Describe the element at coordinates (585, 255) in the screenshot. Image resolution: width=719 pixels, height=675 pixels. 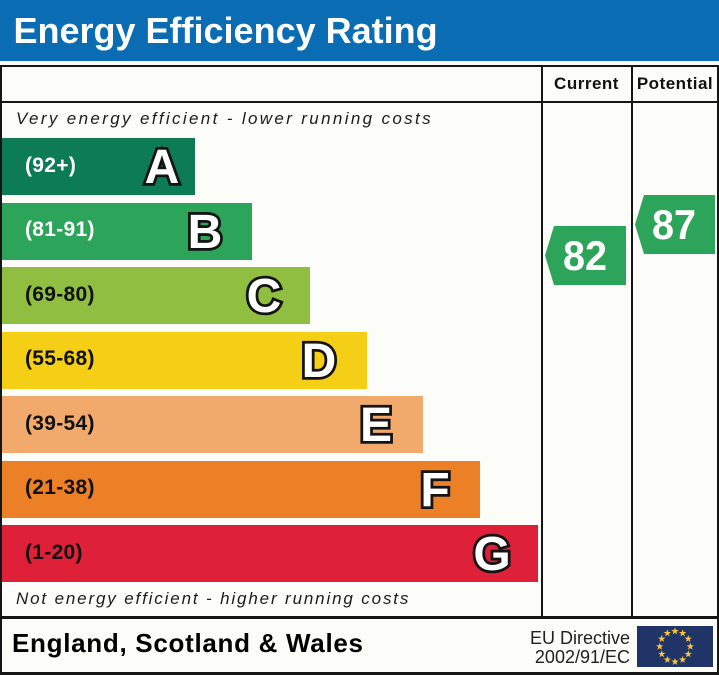
I see `svg-text: 82` at that location.